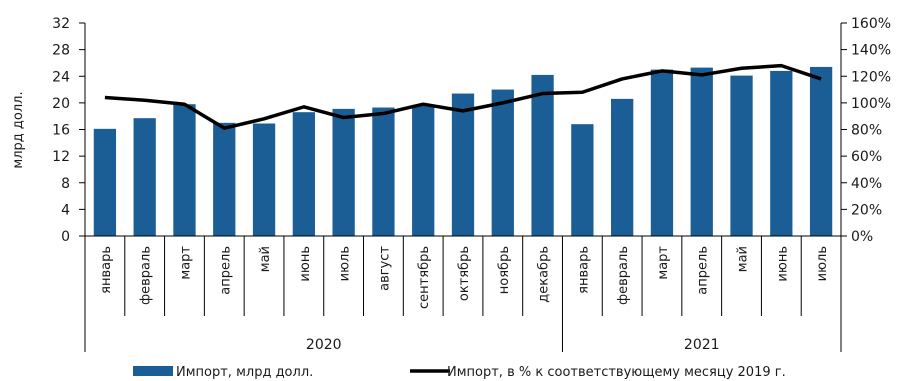  I want to click on year-label: 2020, so click(324, 345).